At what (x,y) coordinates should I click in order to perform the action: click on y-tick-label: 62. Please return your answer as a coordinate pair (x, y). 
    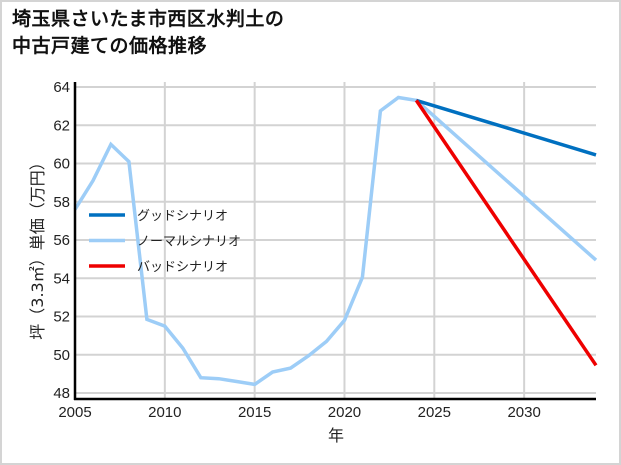
    Looking at the image, I should click on (61, 125).